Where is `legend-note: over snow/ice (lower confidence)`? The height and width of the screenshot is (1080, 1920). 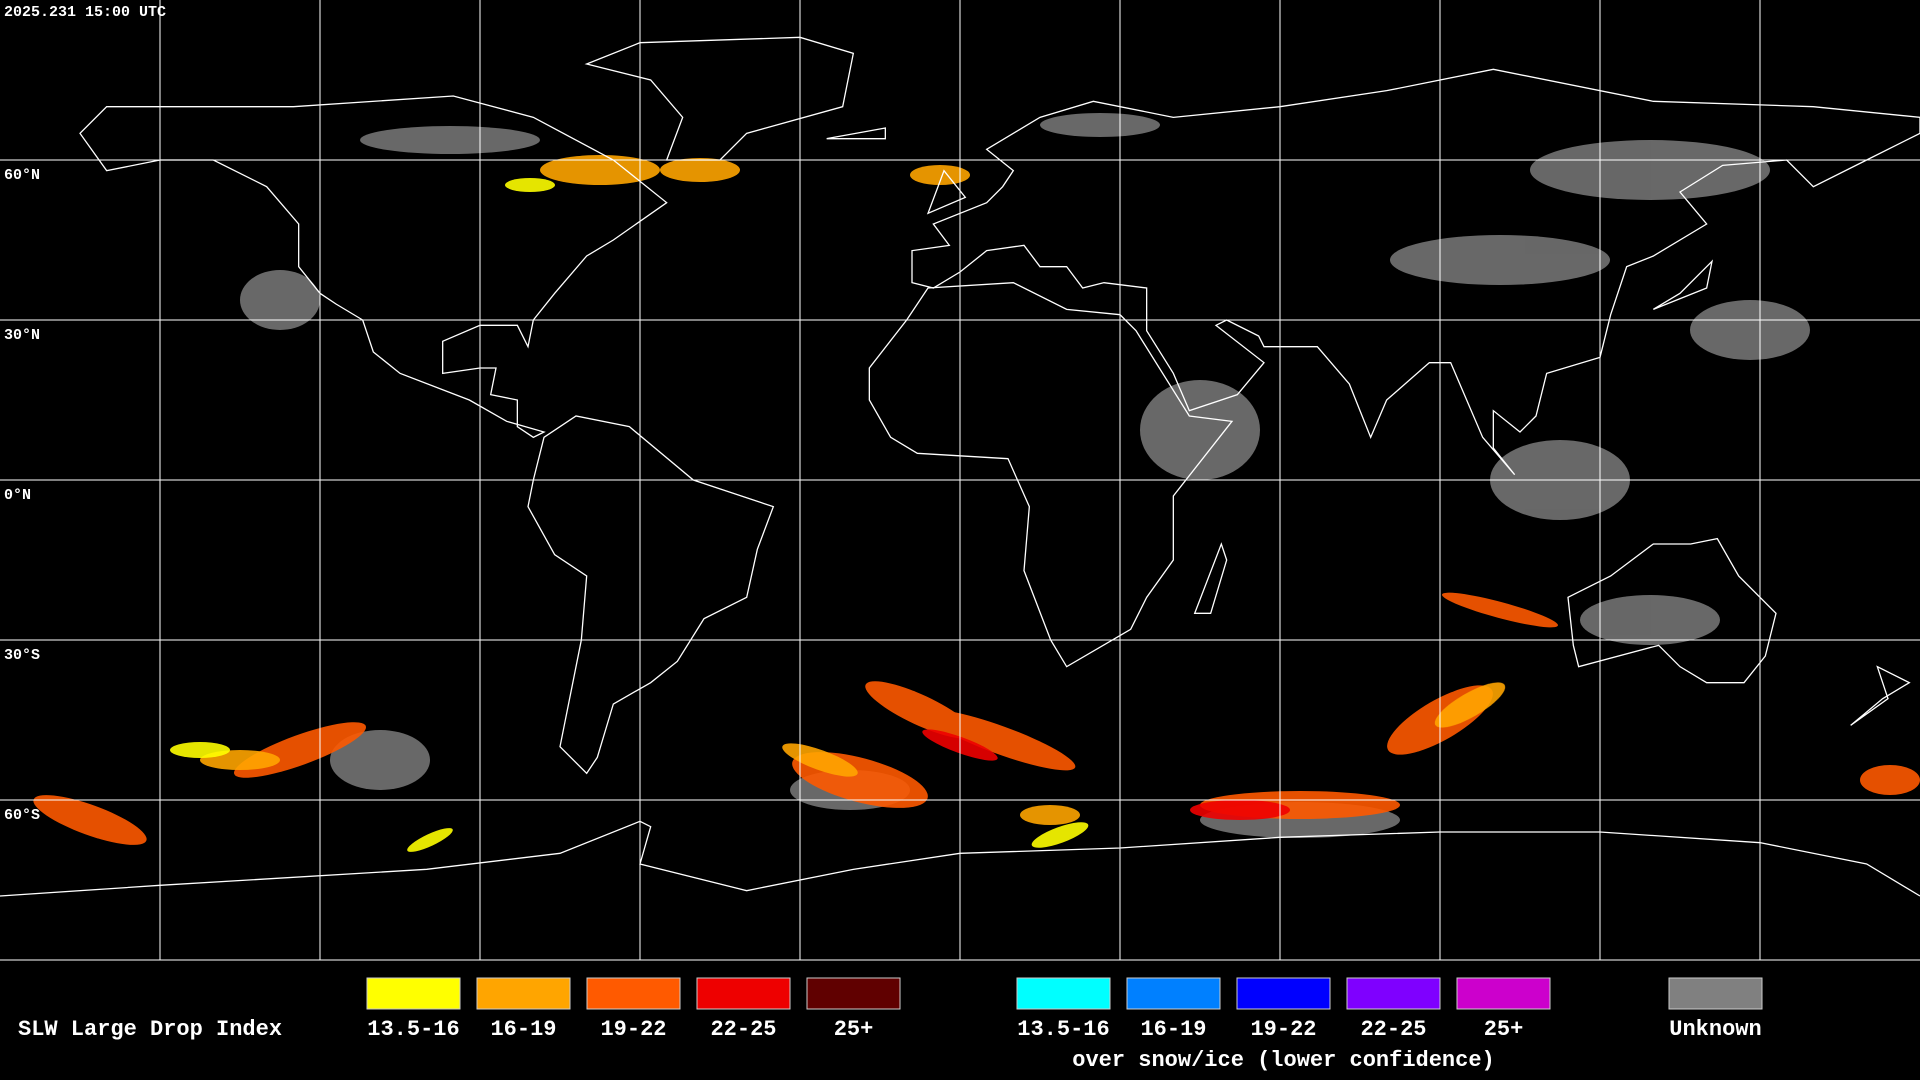 legend-note: over snow/ice (lower confidence) is located at coordinates (1283, 1060).